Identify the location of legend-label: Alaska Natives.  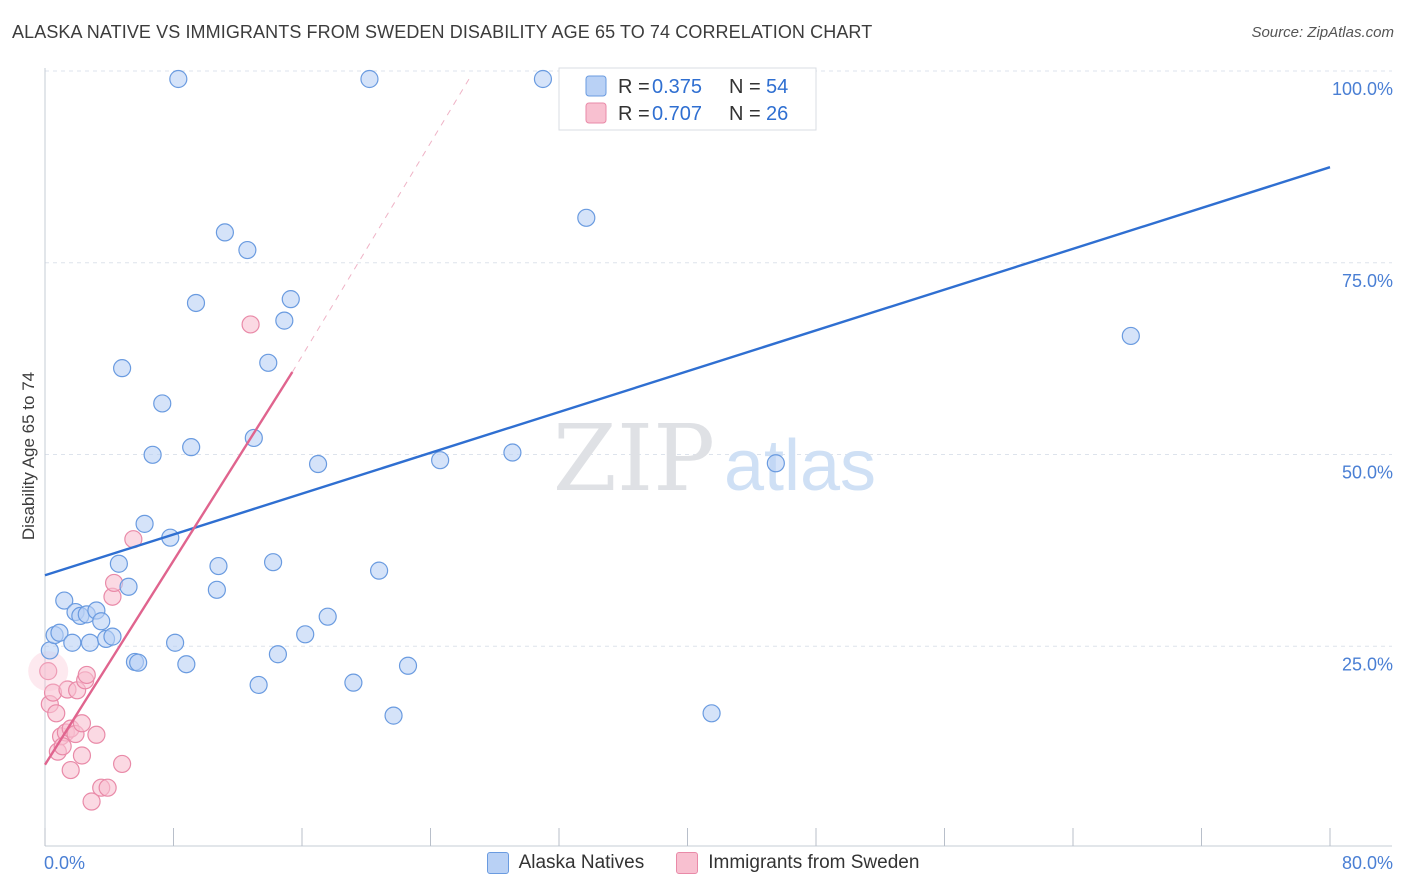
(581, 862).